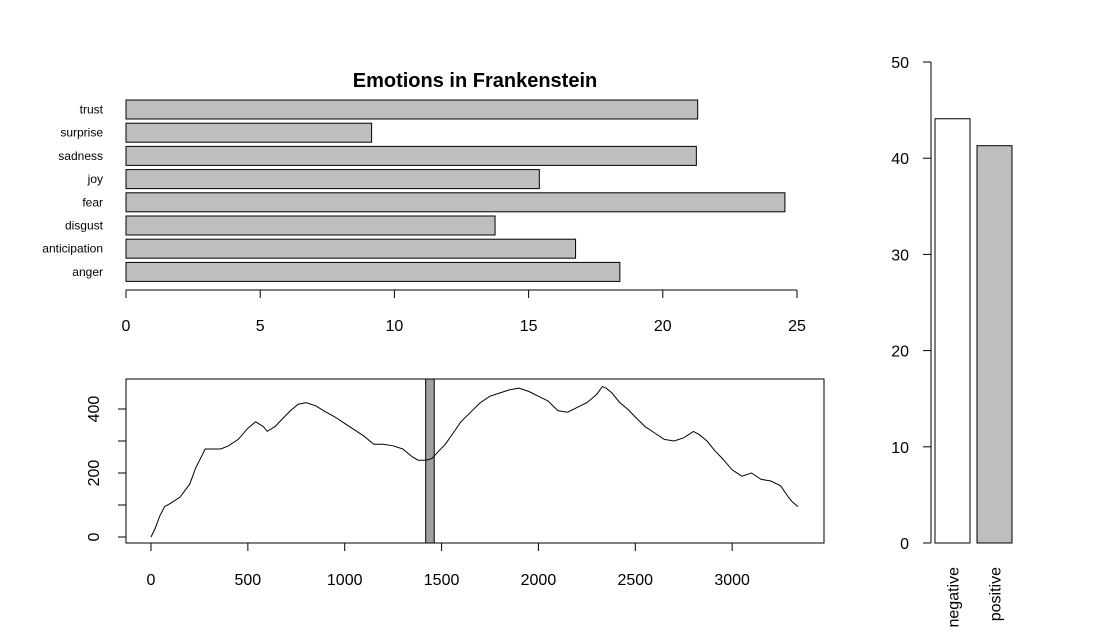 This screenshot has width=1119, height=636. I want to click on bar-fear, so click(455, 202).